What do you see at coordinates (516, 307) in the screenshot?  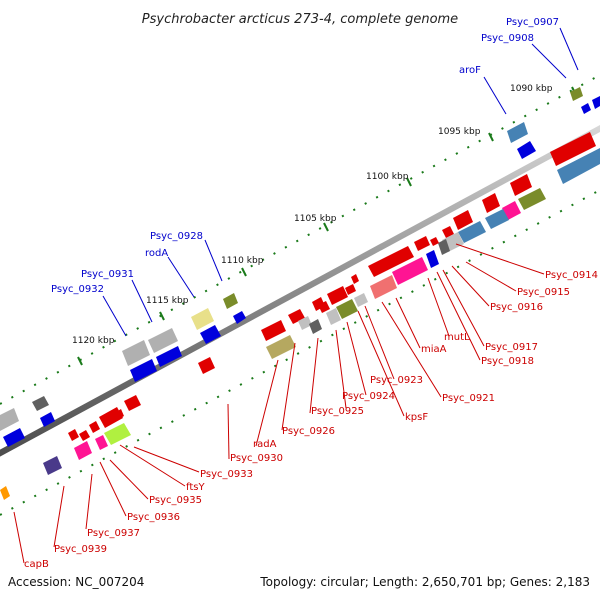 I see `gene-label: Psyc_0916` at bounding box center [516, 307].